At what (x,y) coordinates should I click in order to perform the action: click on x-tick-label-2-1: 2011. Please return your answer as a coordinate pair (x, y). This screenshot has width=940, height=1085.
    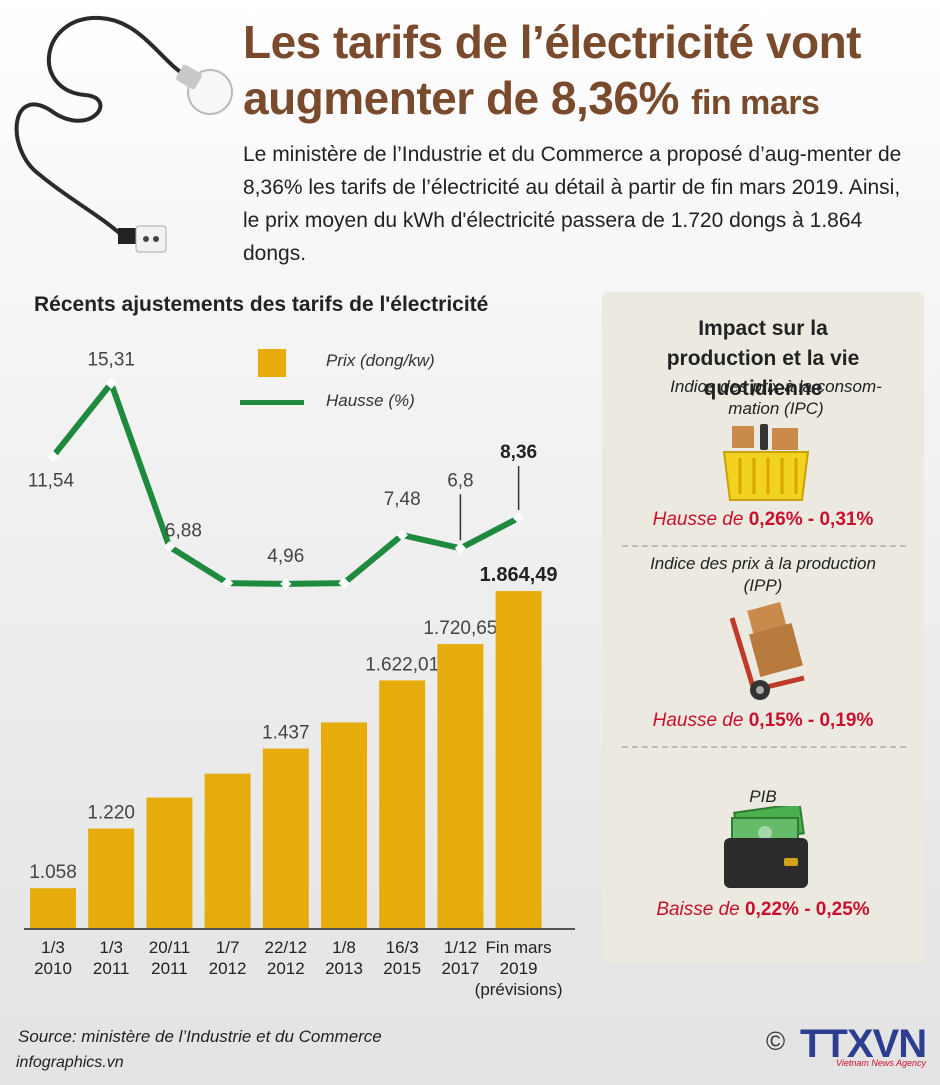
    Looking at the image, I should click on (169, 968).